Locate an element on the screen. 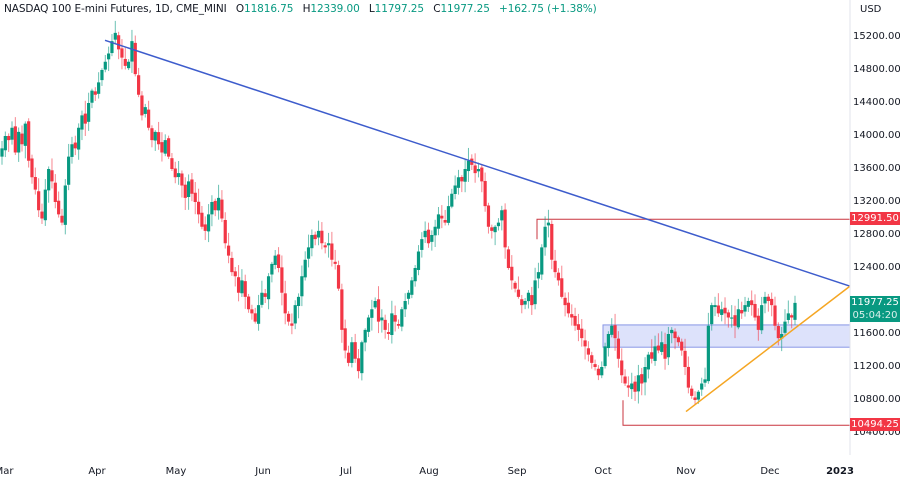 This screenshot has width=900, height=482. change-value: +162.75 (+1.38%) is located at coordinates (548, 9).